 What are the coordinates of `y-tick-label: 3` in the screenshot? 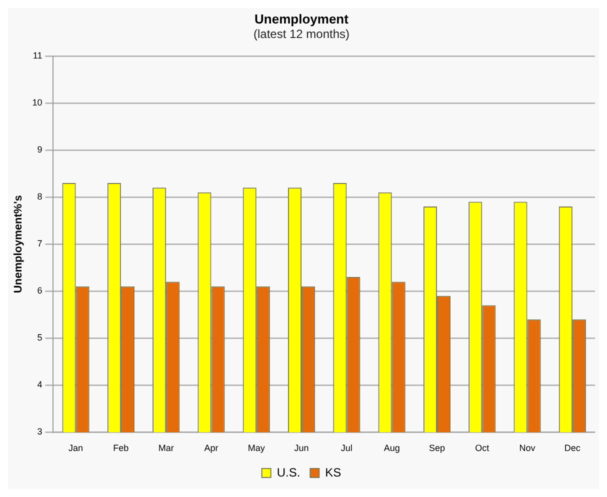 It's located at (39, 431).